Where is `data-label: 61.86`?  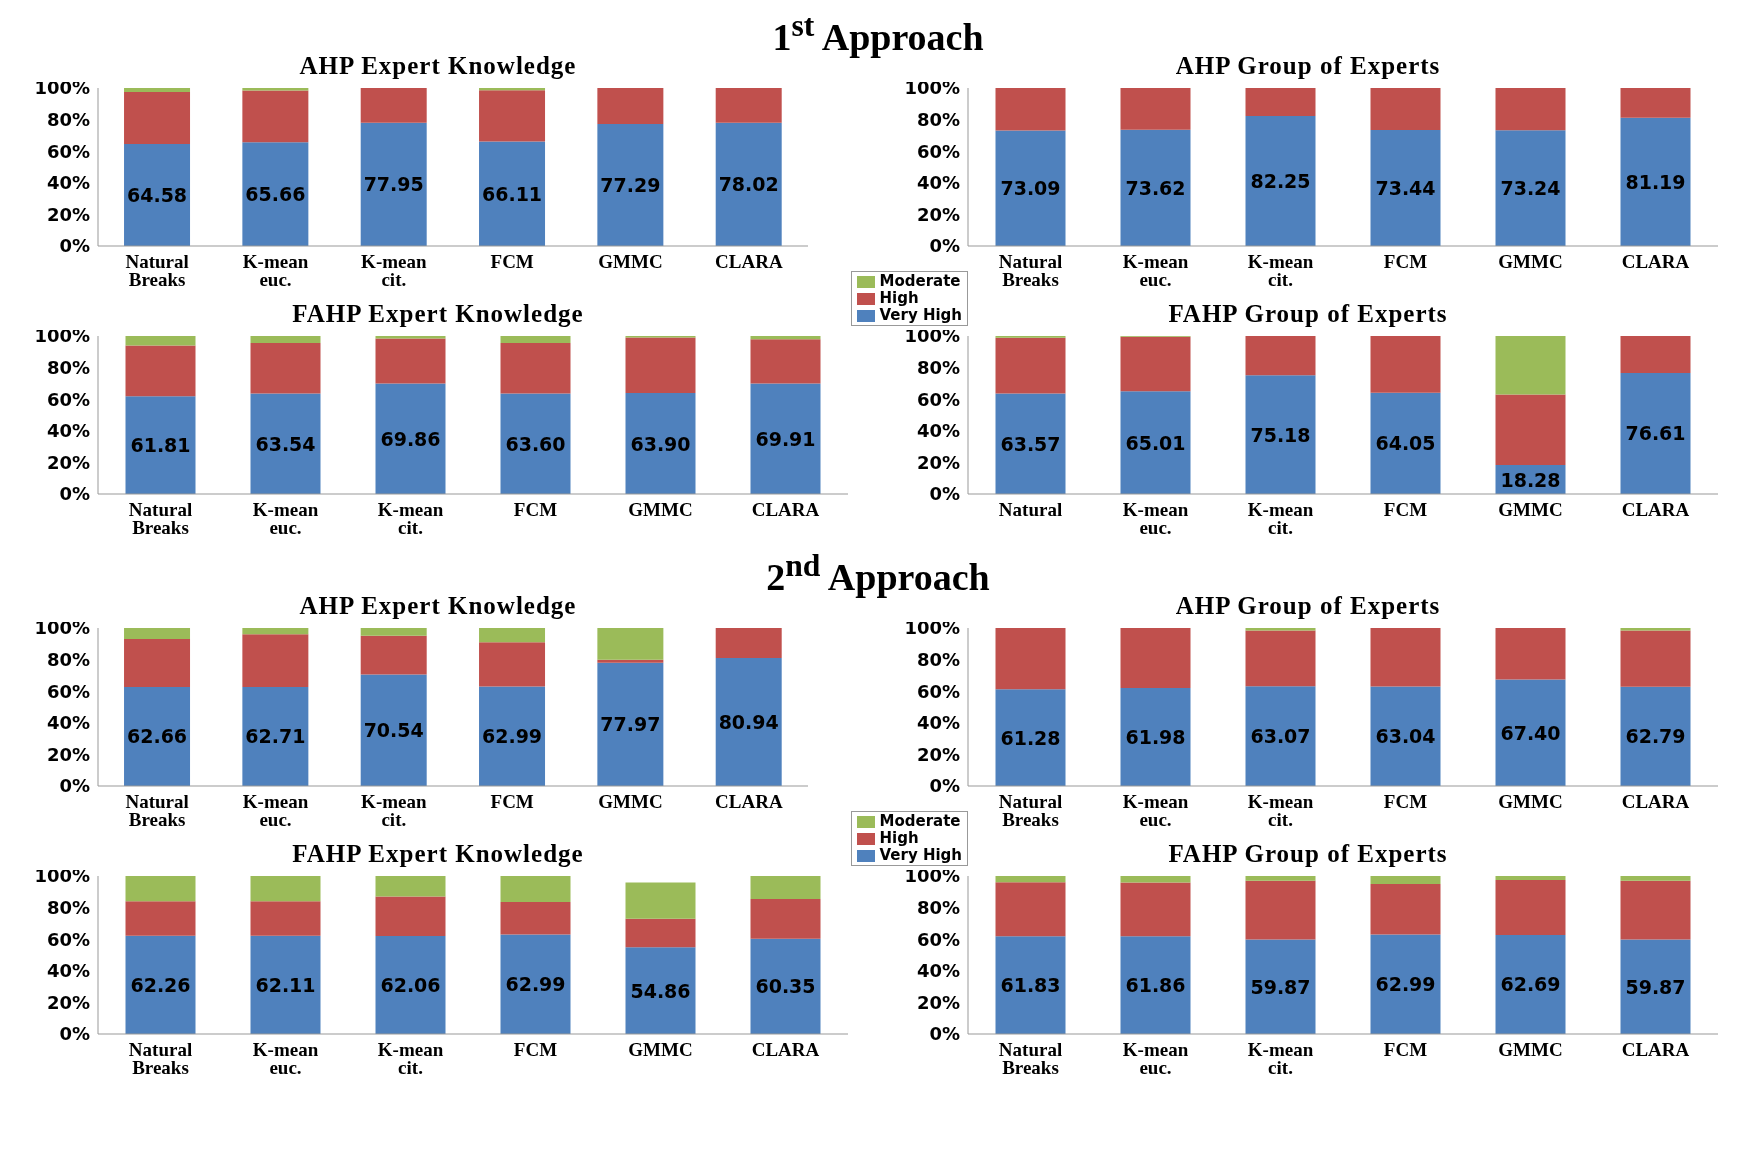 data-label: 61.86 is located at coordinates (1155, 985).